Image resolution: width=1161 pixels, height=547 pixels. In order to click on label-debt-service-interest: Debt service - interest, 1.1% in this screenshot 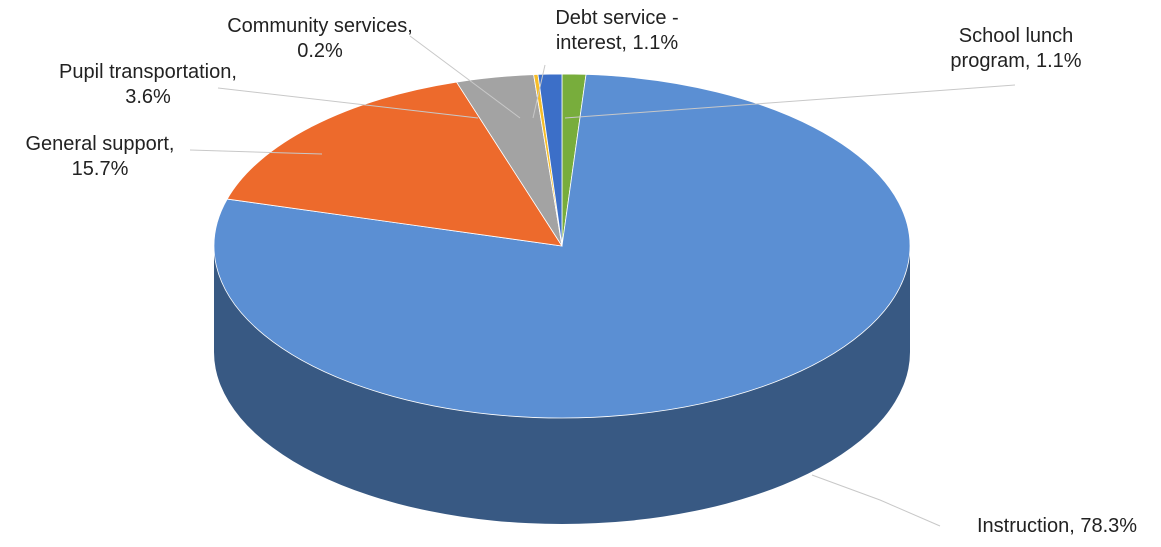, I will do `click(616, 30)`.